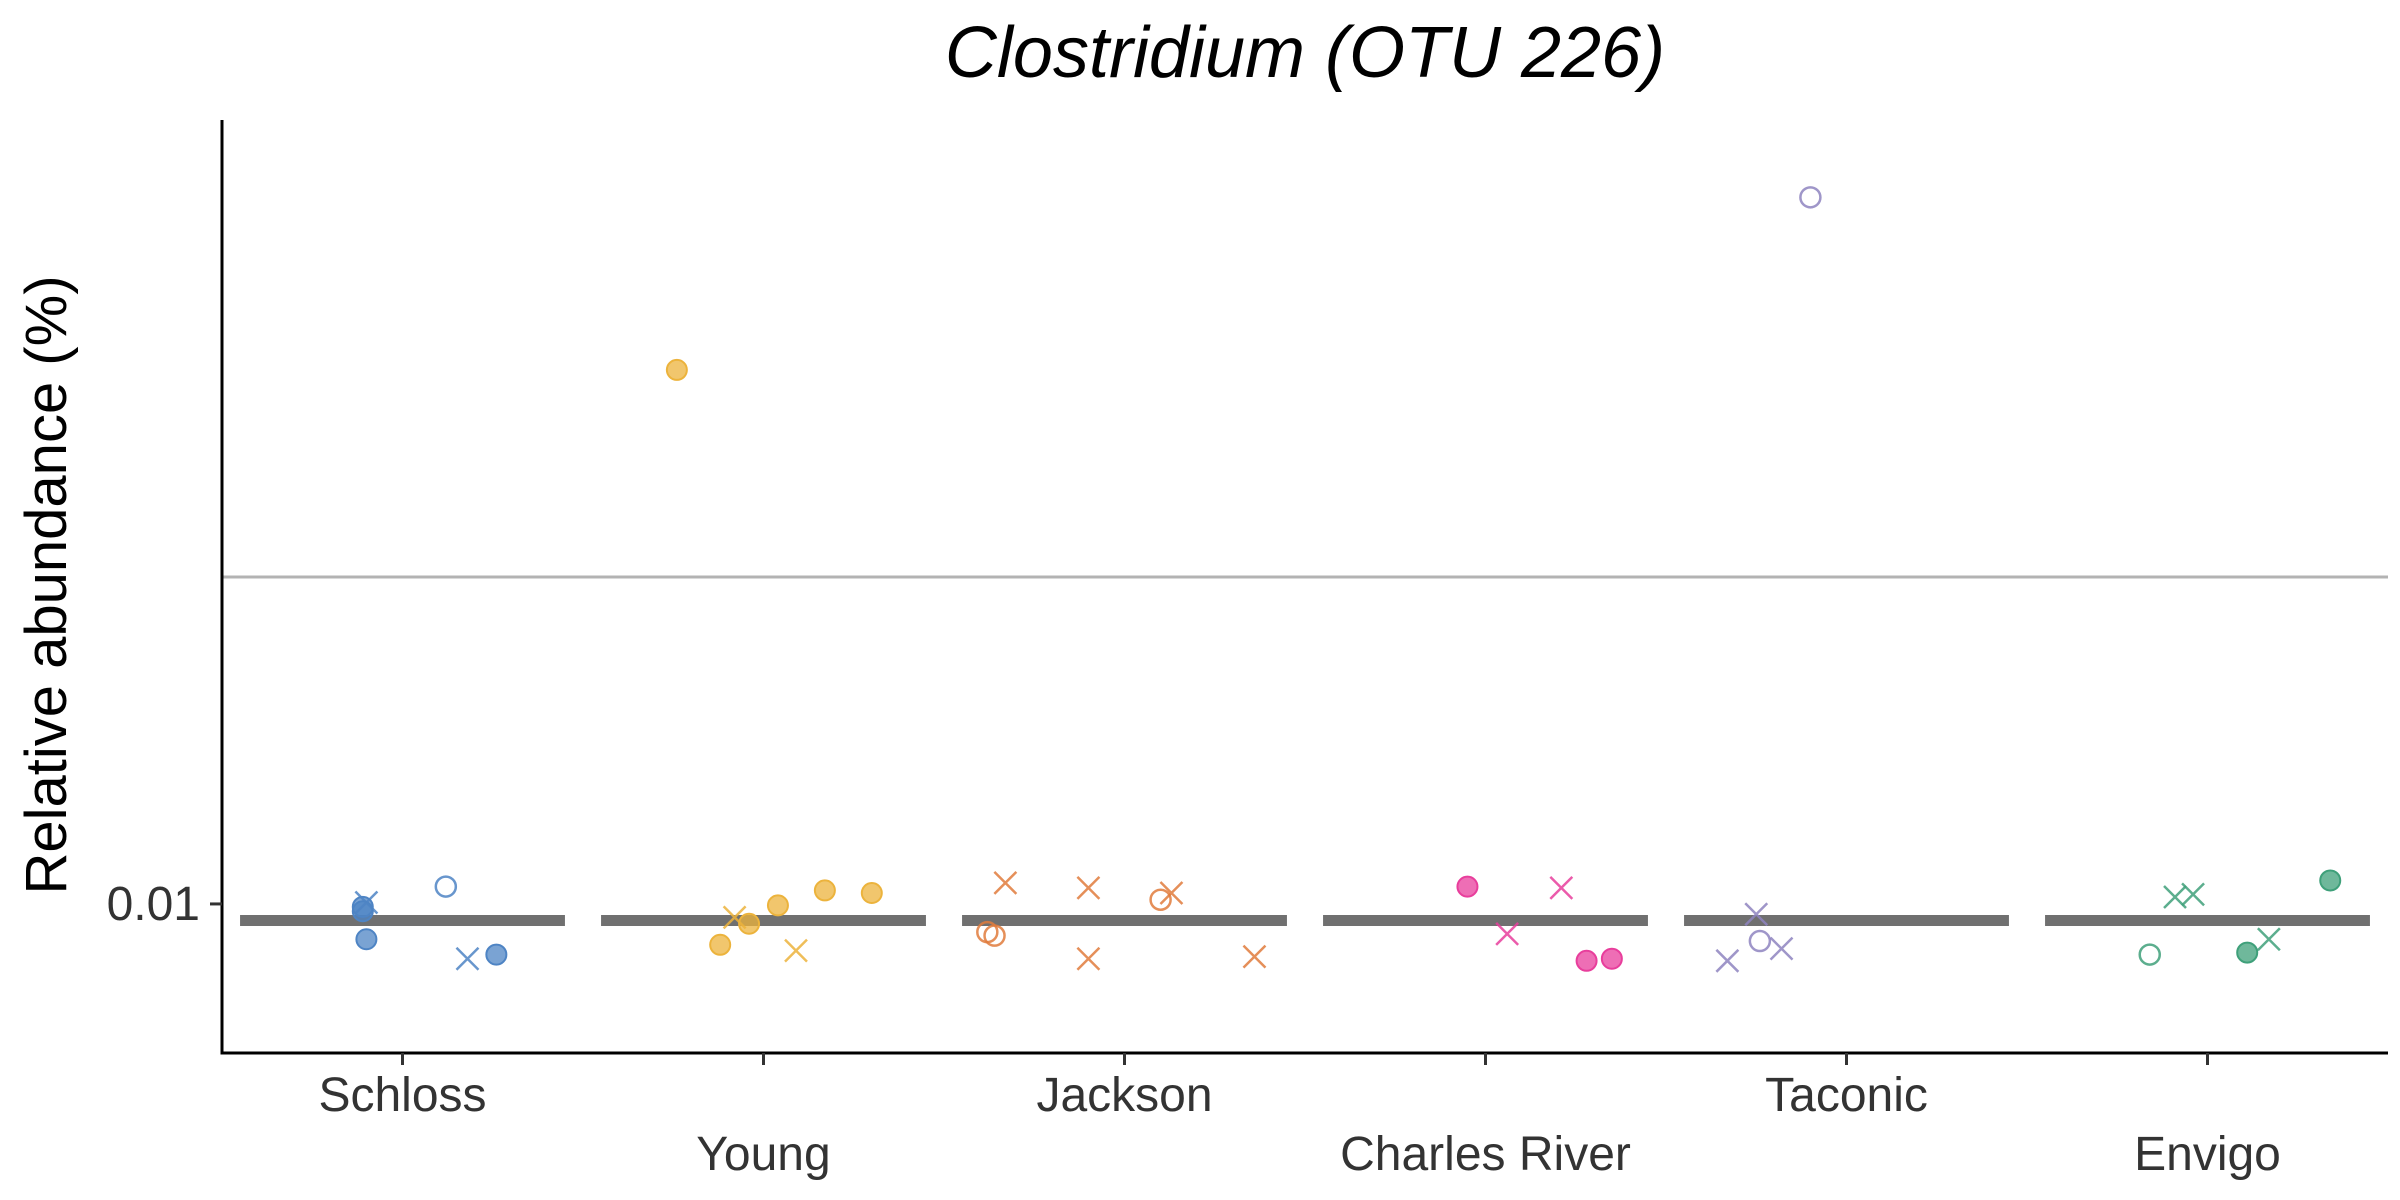  Describe the element at coordinates (46, 584) in the screenshot. I see `y-axis-label: Relative abundance (%)` at that location.